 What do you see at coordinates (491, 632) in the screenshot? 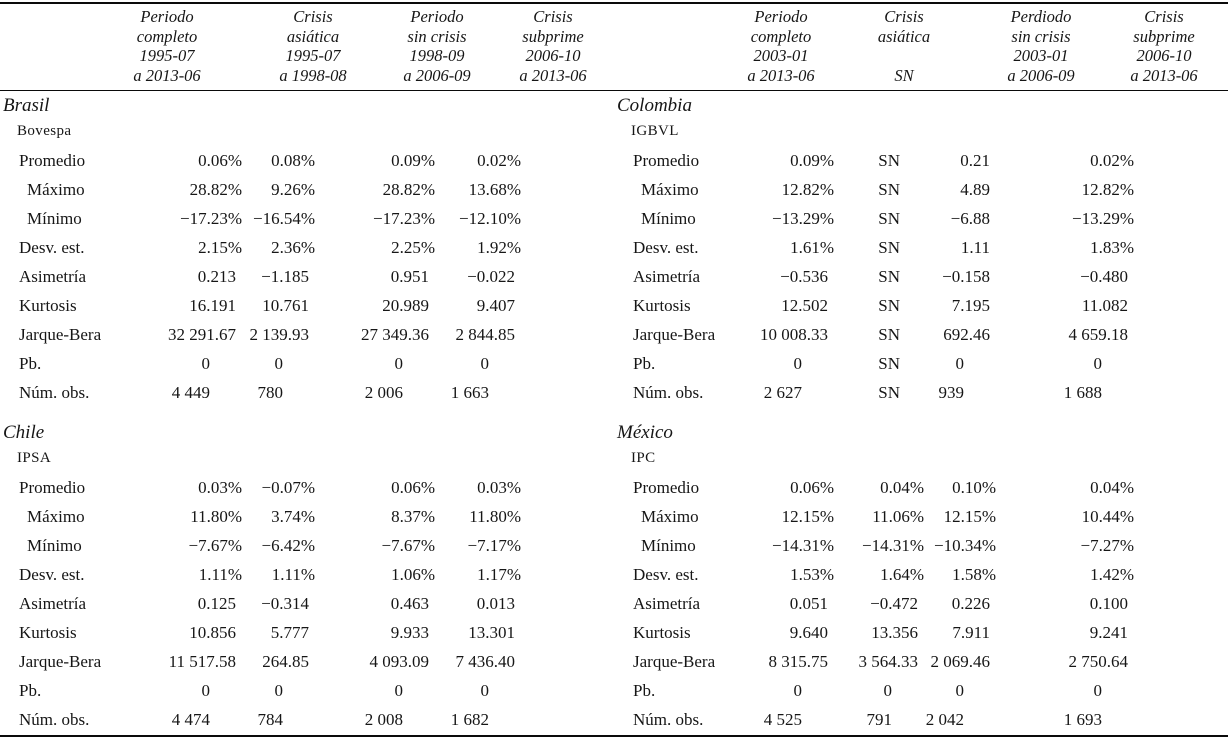
I see `value-cell: 13.301` at bounding box center [491, 632].